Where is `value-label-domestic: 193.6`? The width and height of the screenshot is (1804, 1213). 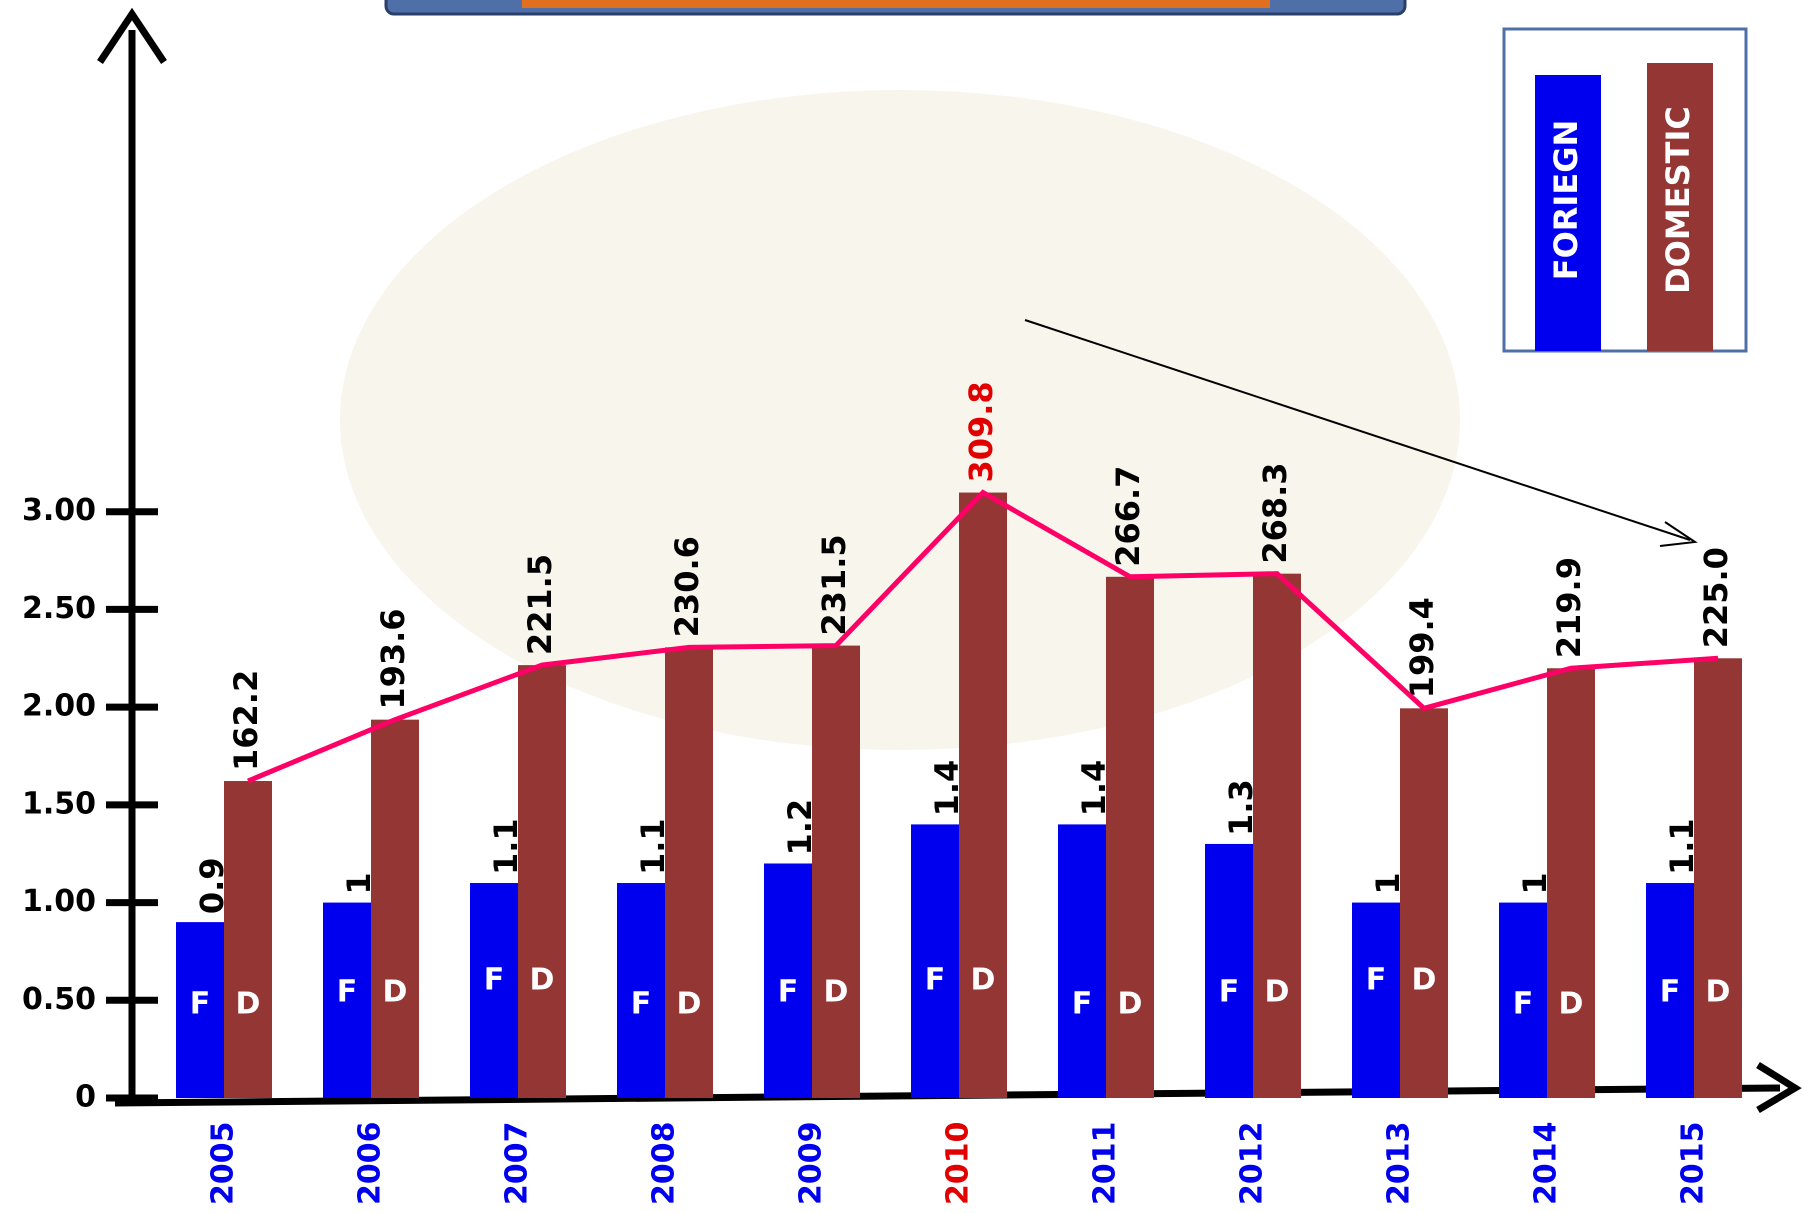
value-label-domestic: 193.6 is located at coordinates (393, 658).